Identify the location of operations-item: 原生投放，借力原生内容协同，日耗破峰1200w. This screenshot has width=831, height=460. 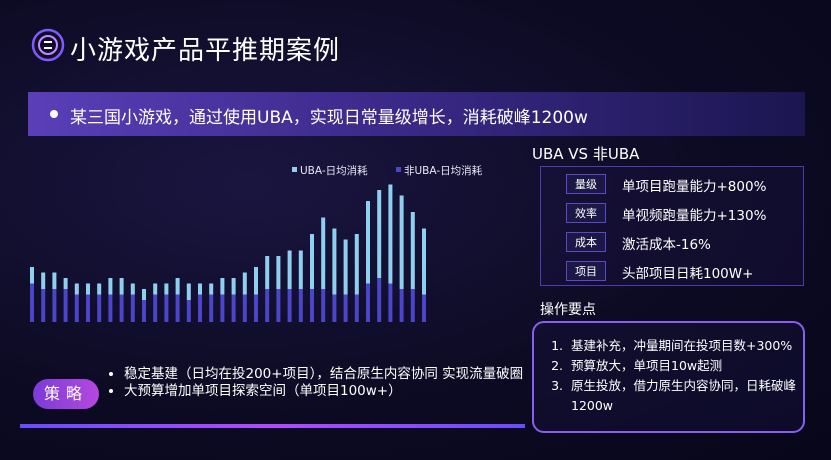
(694, 396).